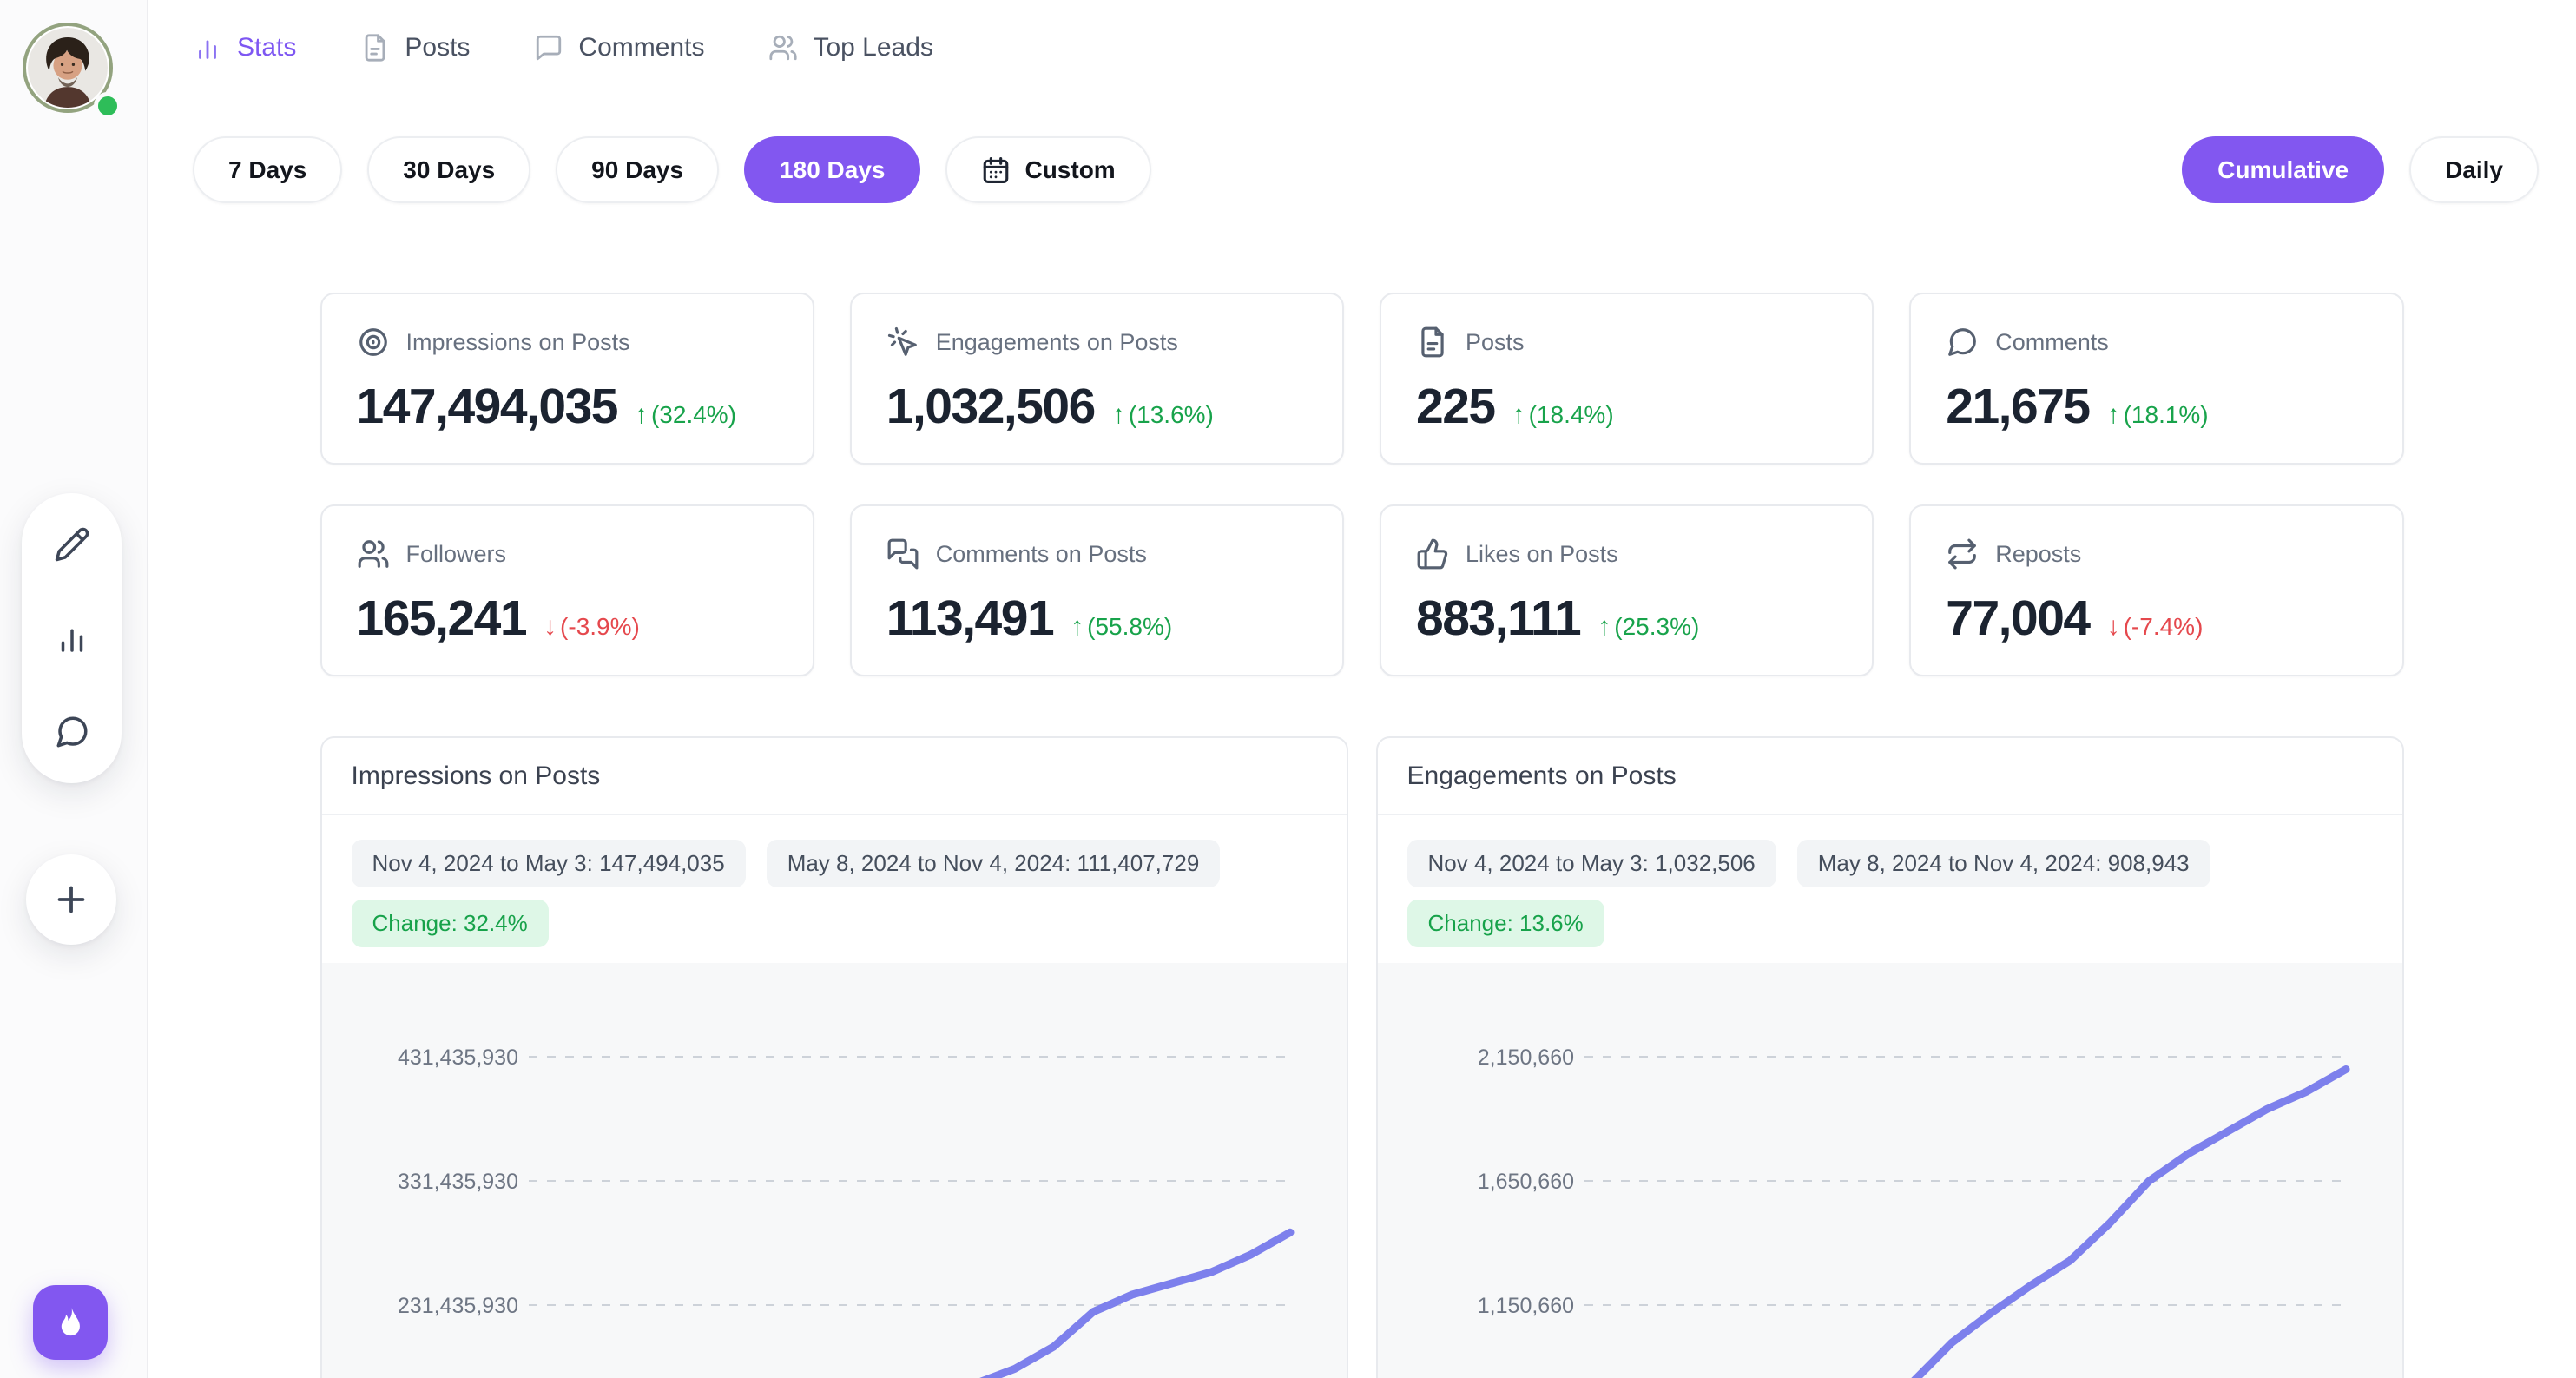 The image size is (2576, 1378). I want to click on mode-toggle-group: Cumulative Daily, so click(2360, 170).